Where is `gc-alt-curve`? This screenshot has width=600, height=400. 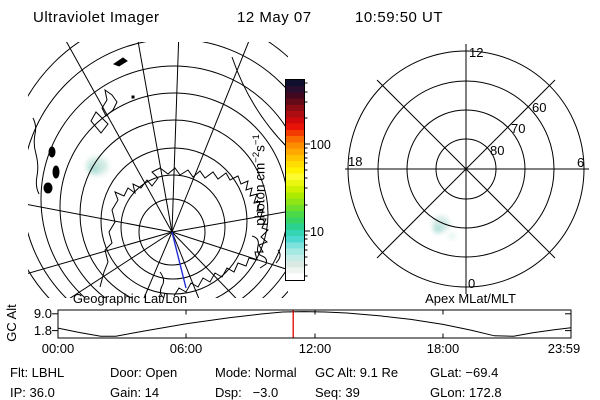
gc-alt-curve is located at coordinates (314, 324).